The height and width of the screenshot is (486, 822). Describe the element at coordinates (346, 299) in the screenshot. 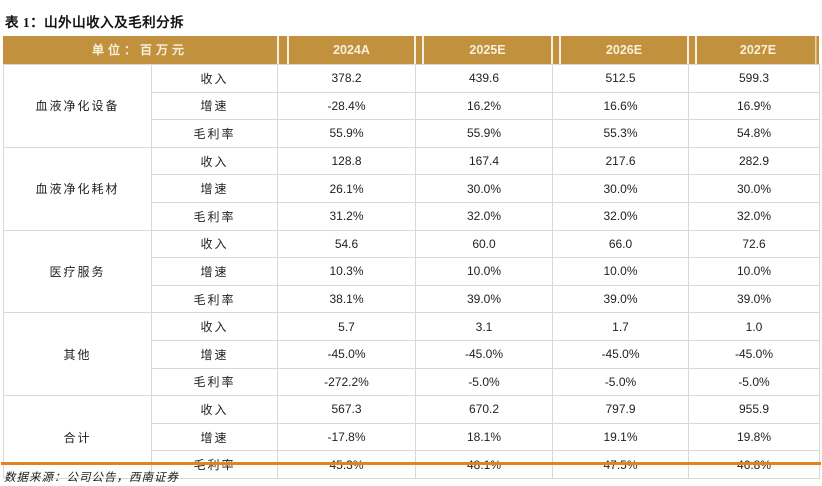

I see `value-cell: 38.1%` at that location.